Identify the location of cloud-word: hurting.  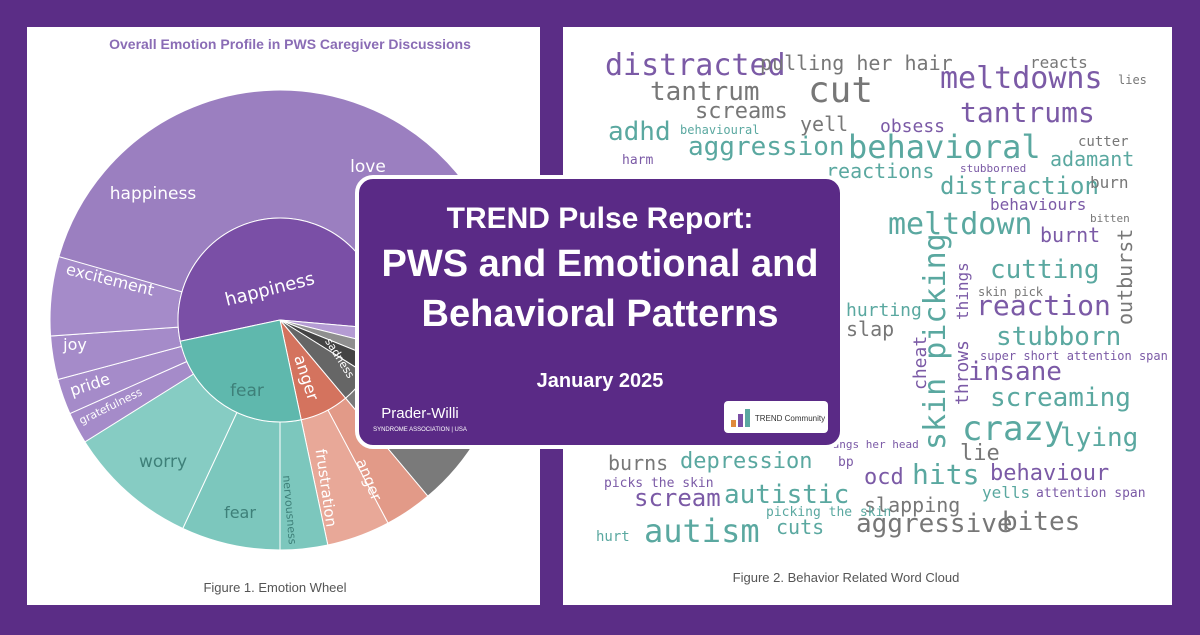
(884, 310).